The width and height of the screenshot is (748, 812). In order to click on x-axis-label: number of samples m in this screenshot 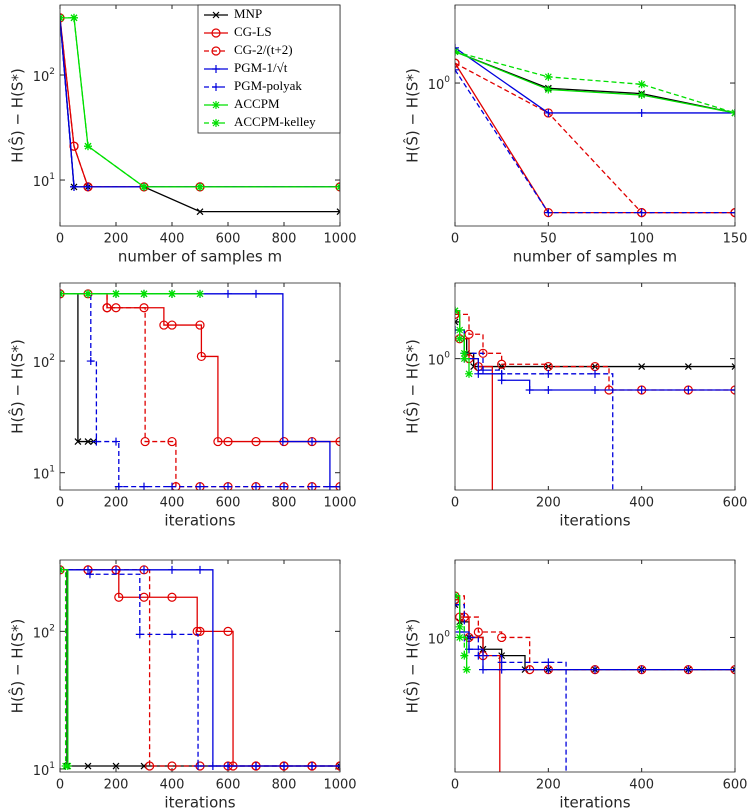, I will do `click(200, 257)`.